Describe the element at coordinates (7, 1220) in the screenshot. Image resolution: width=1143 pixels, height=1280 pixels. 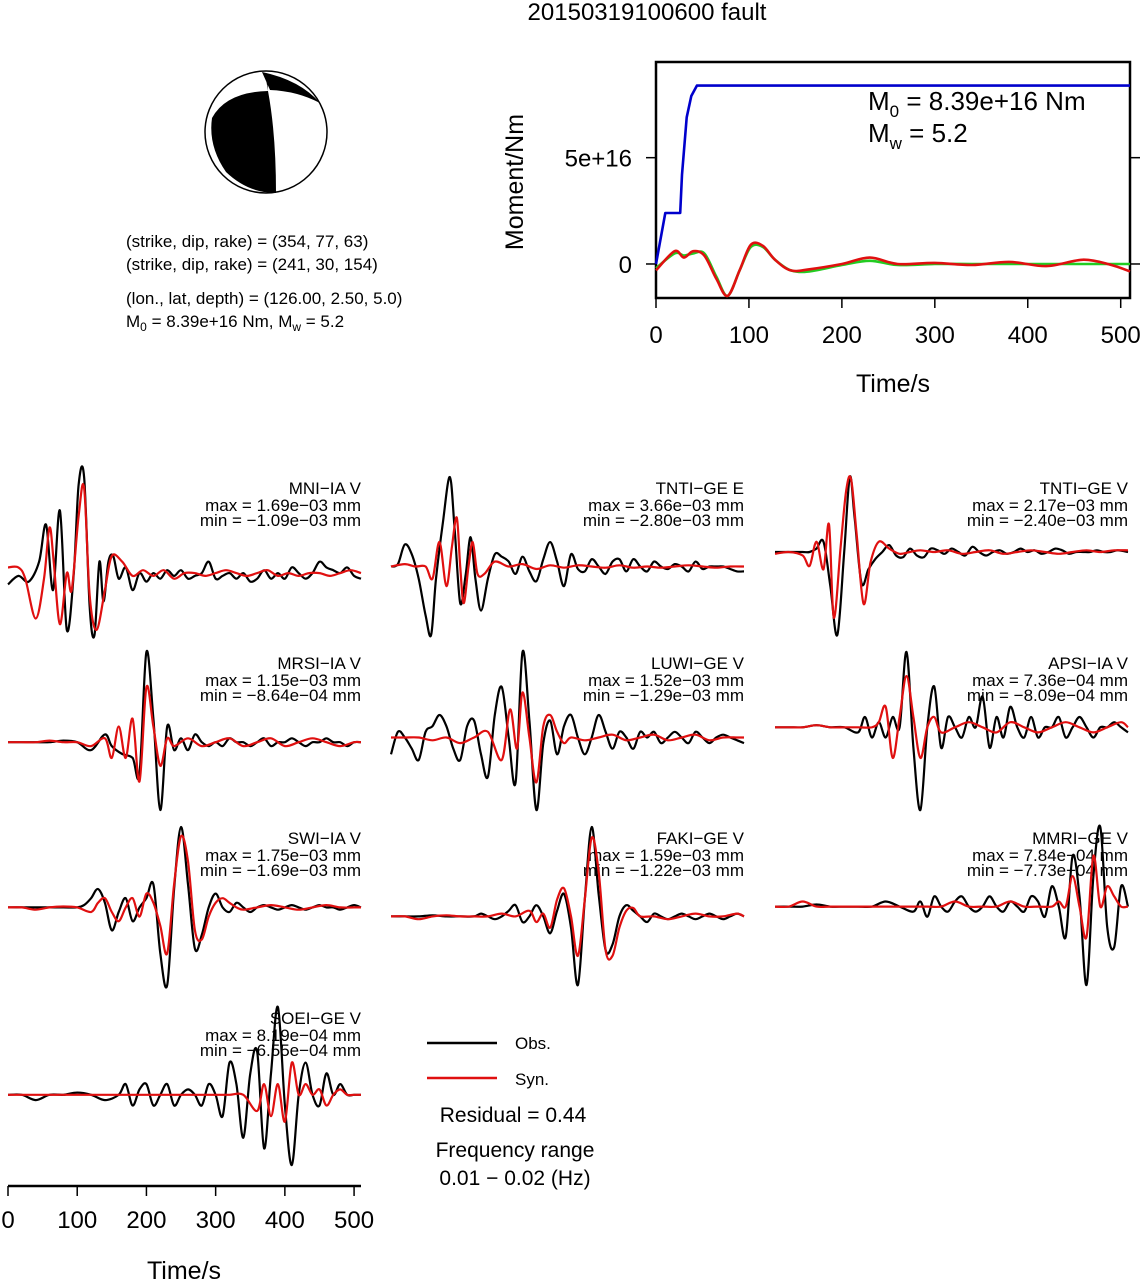
I see `waveform-x-tick-label: 0` at that location.